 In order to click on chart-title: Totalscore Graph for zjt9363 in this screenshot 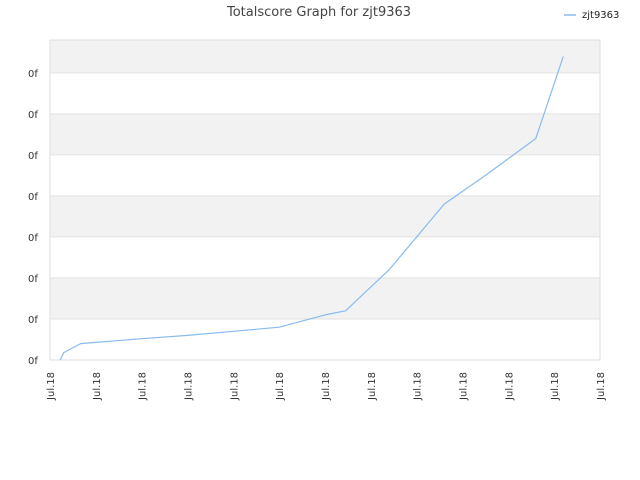, I will do `click(318, 12)`.